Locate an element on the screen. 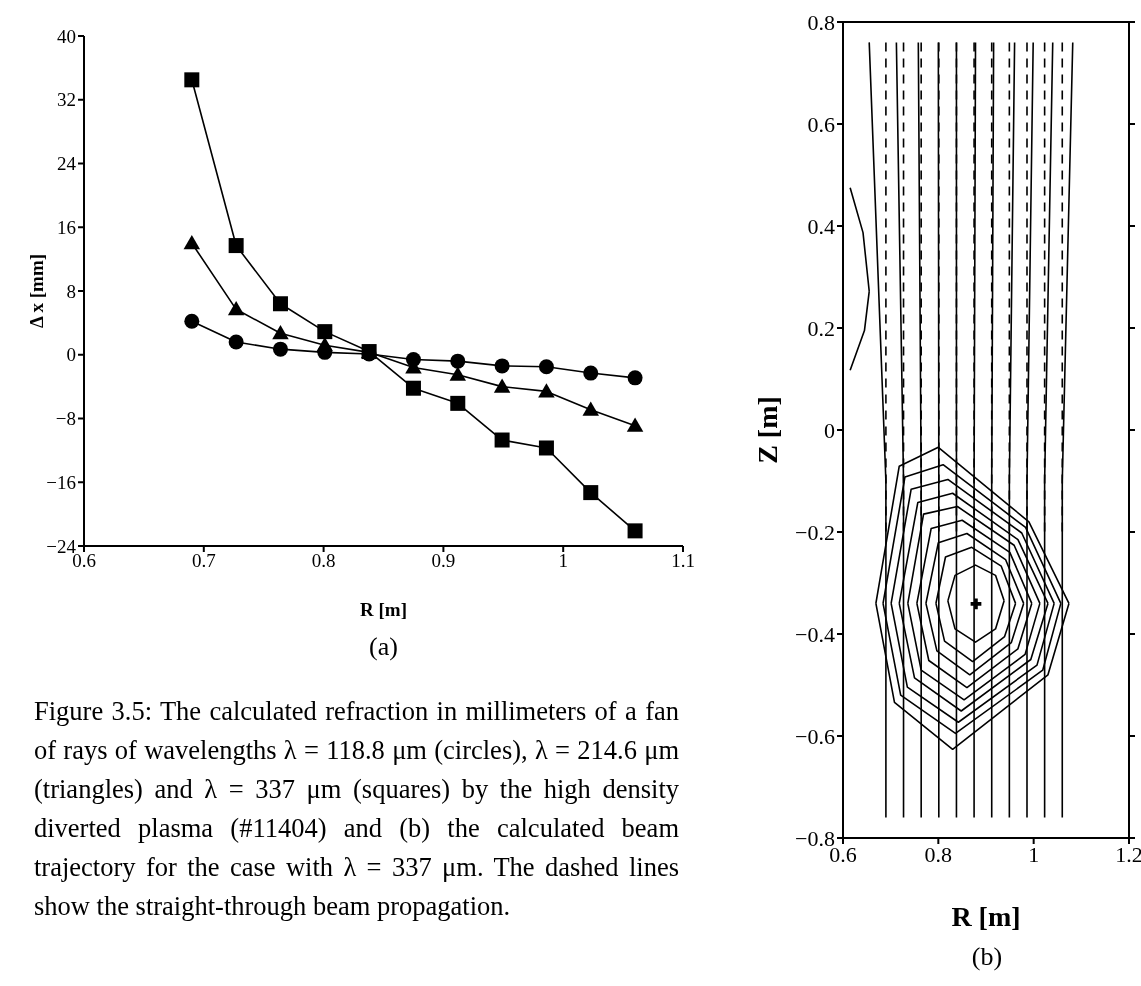  y-tick-label: −0.2 is located at coordinates (815, 532).